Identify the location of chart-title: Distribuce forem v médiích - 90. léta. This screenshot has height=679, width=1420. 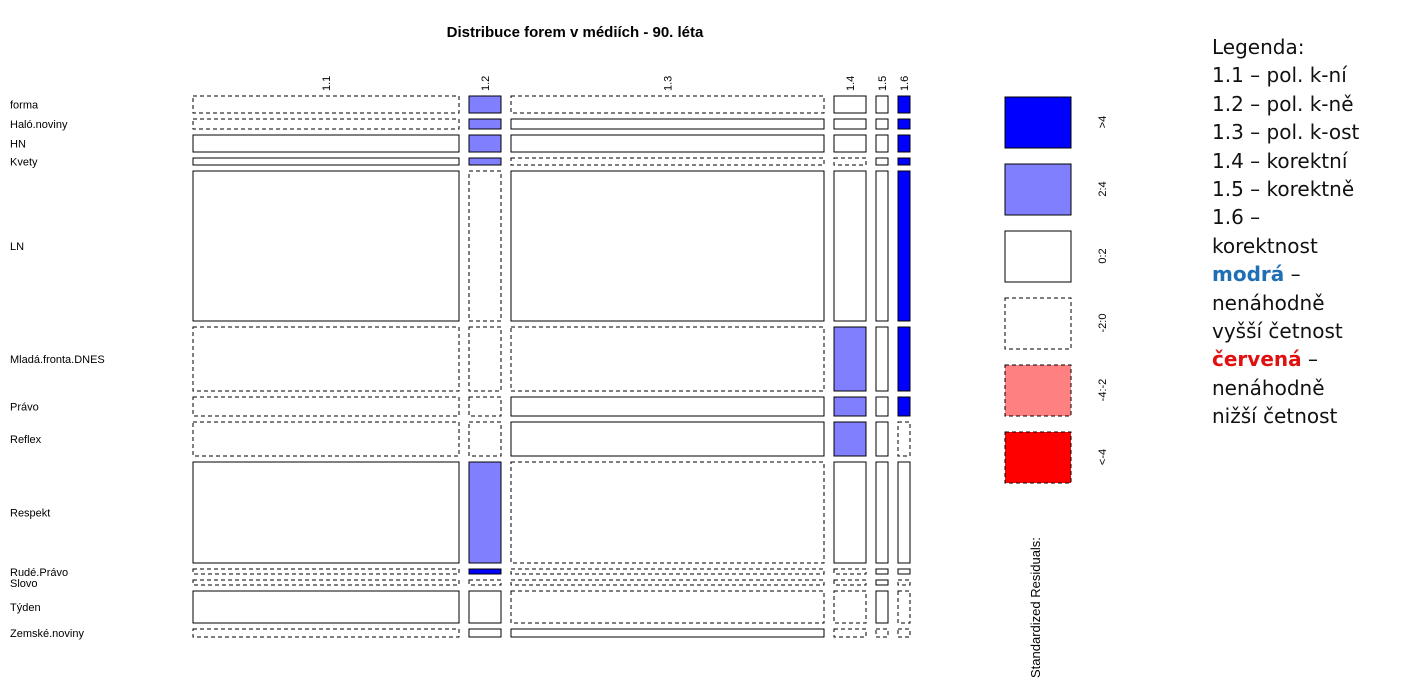
(575, 32).